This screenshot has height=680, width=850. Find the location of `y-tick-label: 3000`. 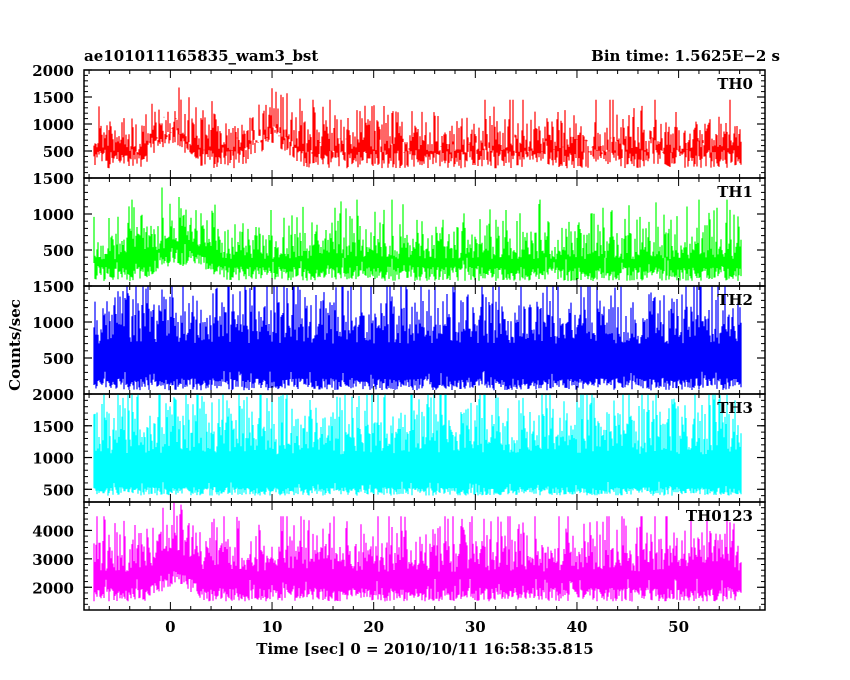

y-tick-label: 3000 is located at coordinates (53, 560).